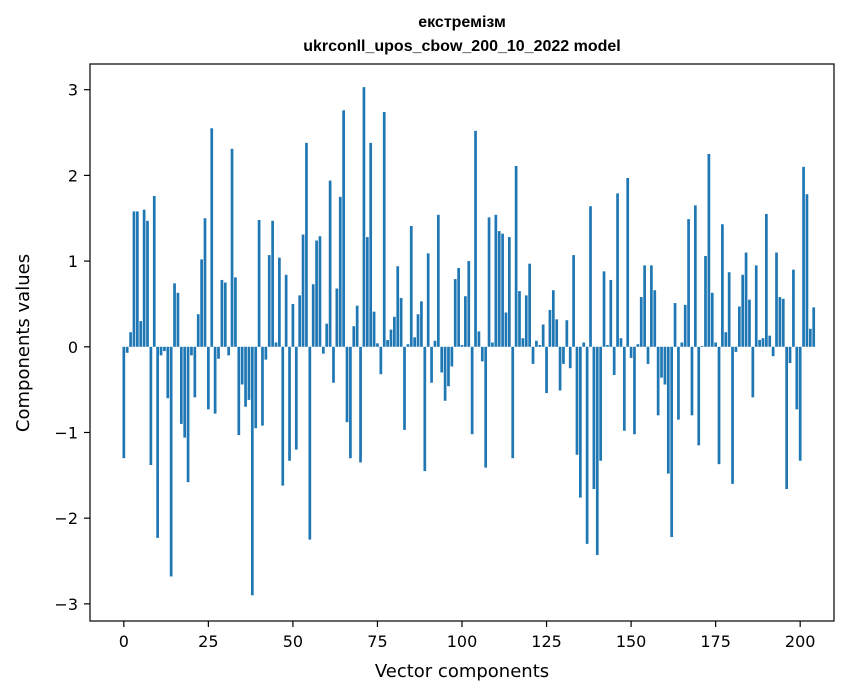 The image size is (847, 696). I want to click on x-tick-label: 200, so click(800, 641).